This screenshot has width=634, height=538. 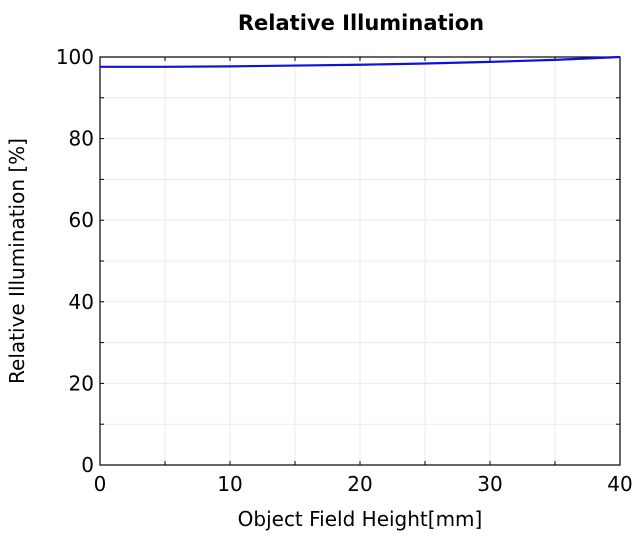 I want to click on series-line, so click(x=360, y=61).